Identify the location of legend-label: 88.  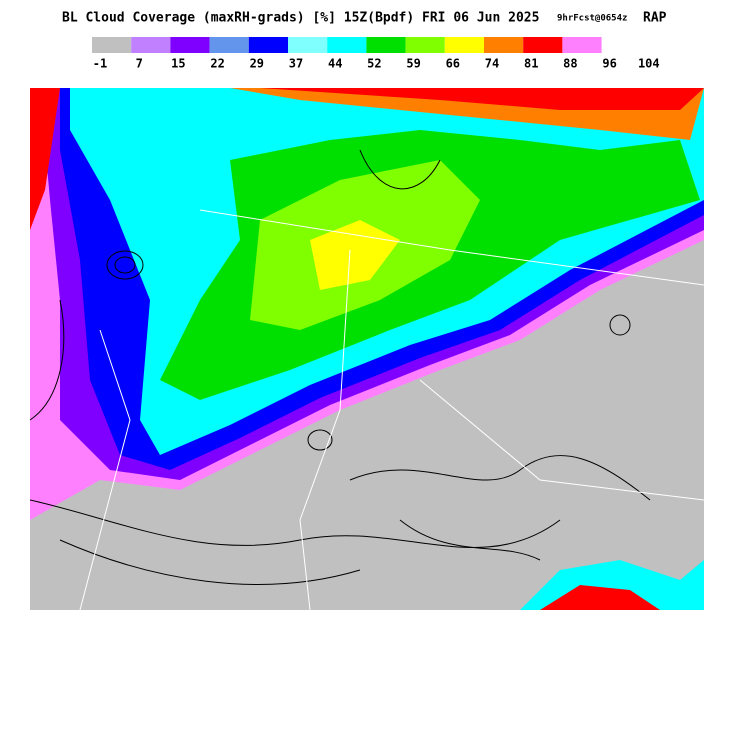
(570, 64).